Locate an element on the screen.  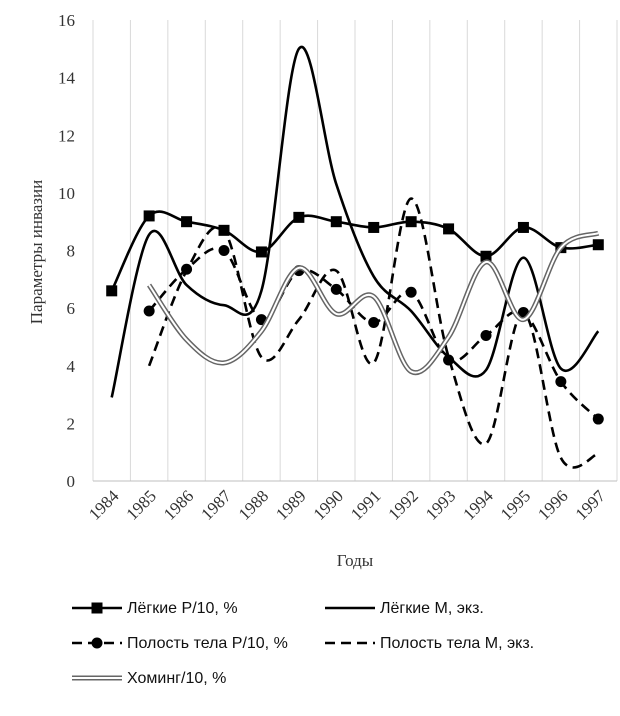
x-tick-label: 1996 is located at coordinates (552, 504).